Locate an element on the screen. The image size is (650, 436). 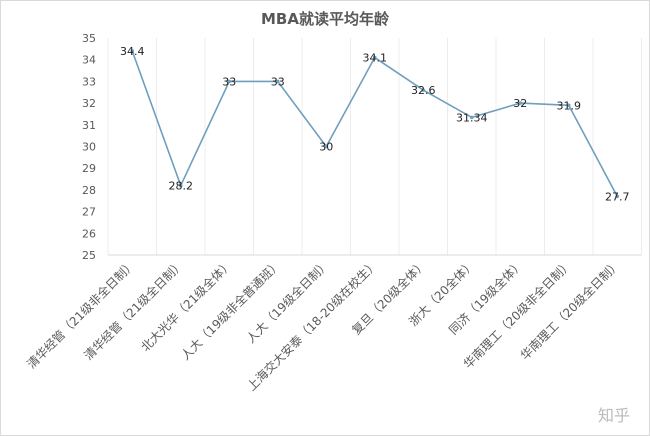
x-tick-label: 人大（19级非全普通班） is located at coordinates (231, 310).